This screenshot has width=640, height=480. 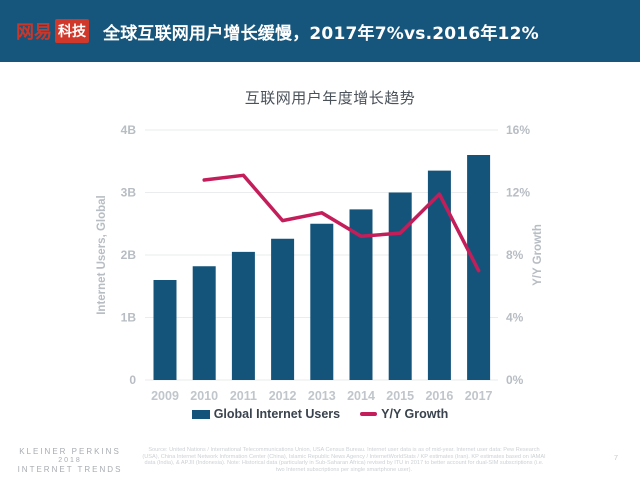 What do you see at coordinates (204, 396) in the screenshot?
I see `x-label-2010: 2010` at bounding box center [204, 396].